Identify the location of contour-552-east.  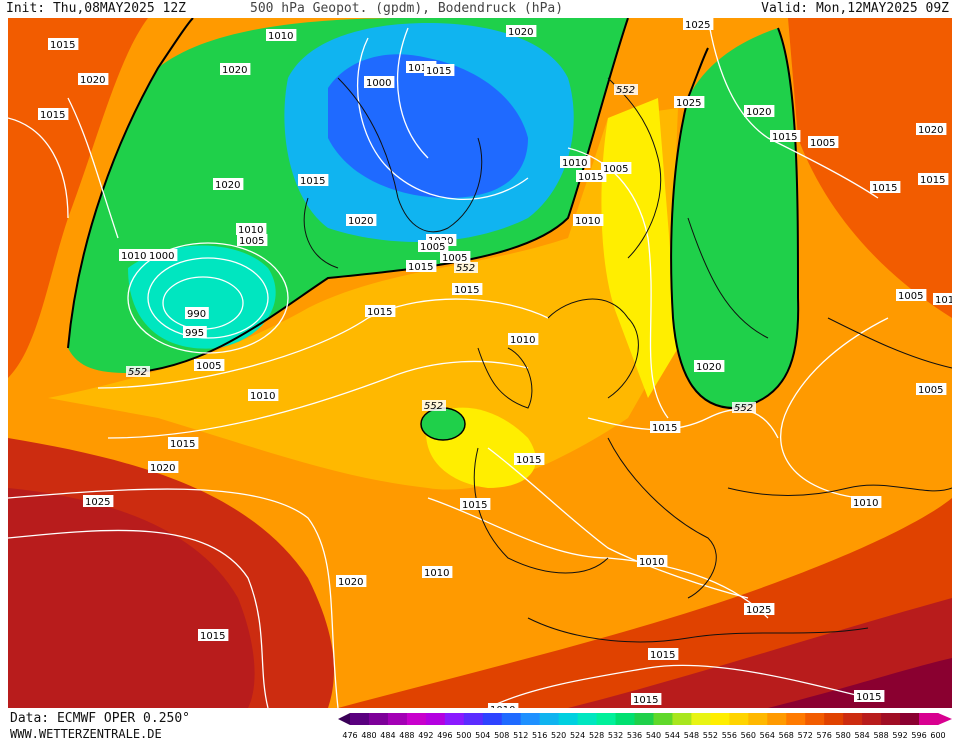
(735, 218).